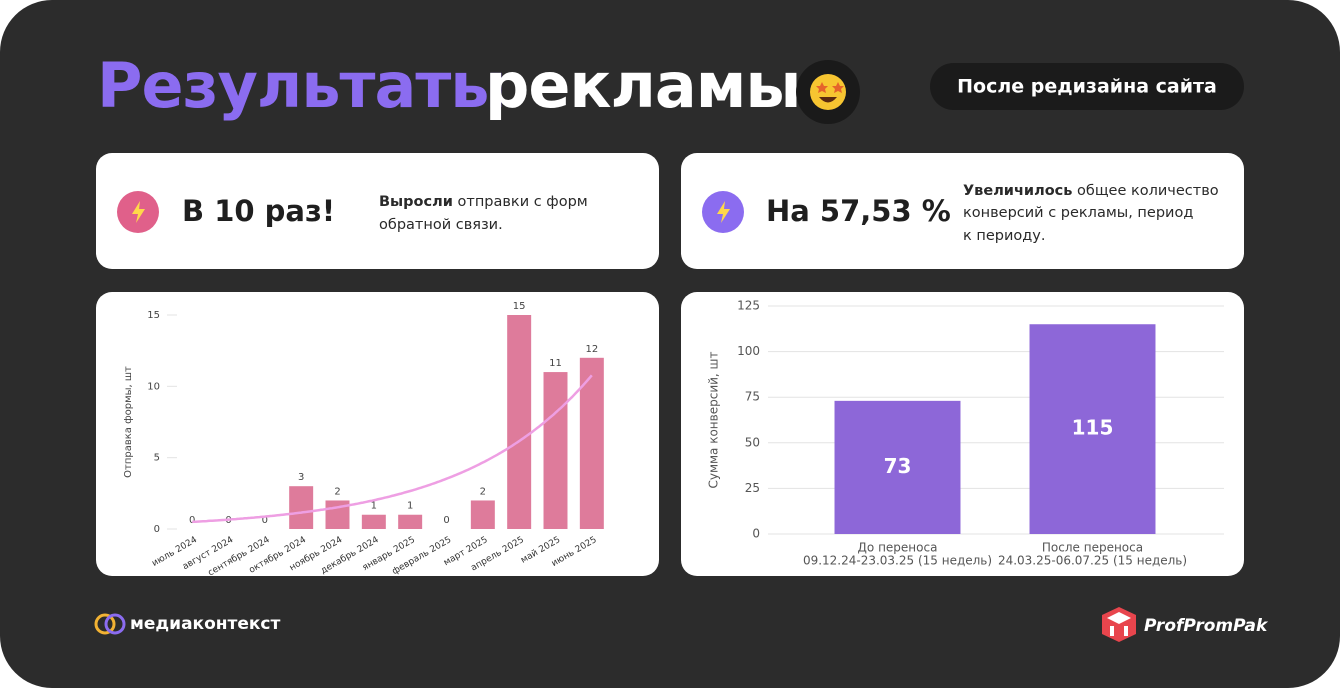 The width and height of the screenshot is (1340, 688). Describe the element at coordinates (1148, 191) in the screenshot. I see `card-line: общее количество` at that location.